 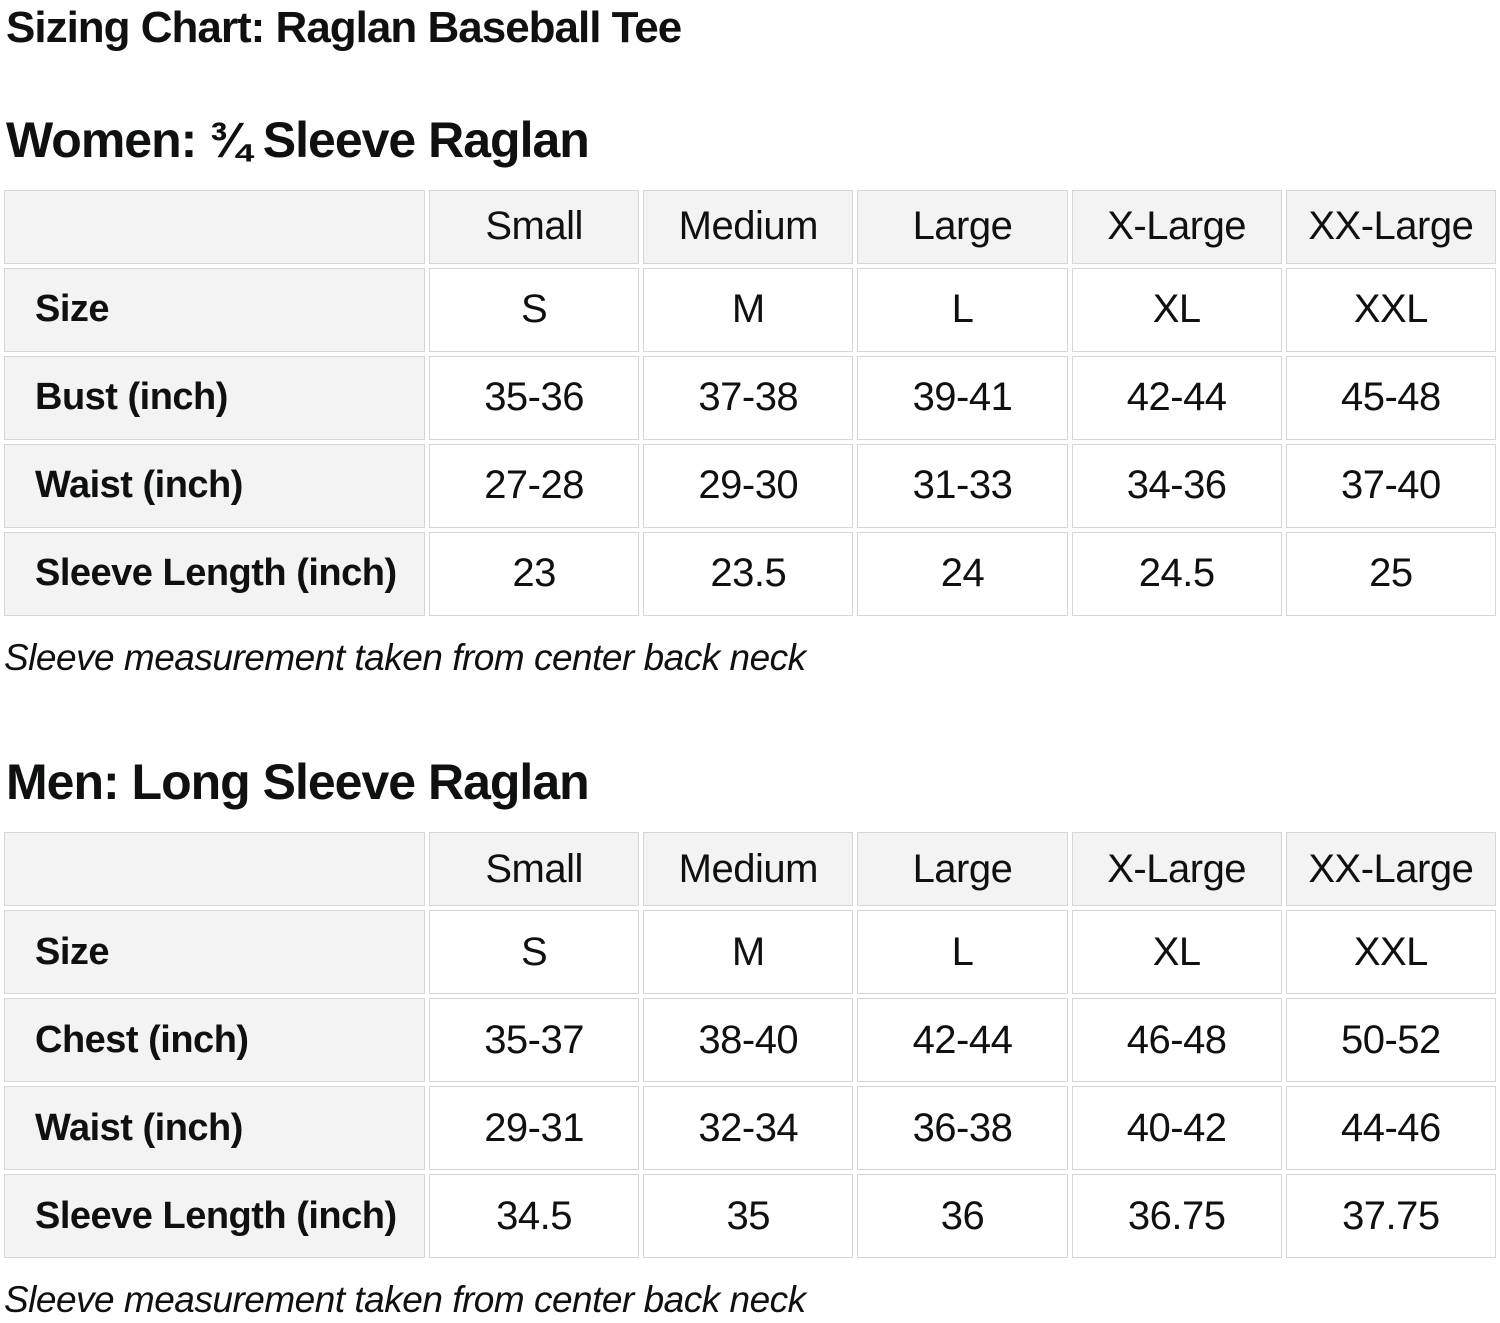 I want to click on table-cell: 40-42, so click(x=1176, y=1128).